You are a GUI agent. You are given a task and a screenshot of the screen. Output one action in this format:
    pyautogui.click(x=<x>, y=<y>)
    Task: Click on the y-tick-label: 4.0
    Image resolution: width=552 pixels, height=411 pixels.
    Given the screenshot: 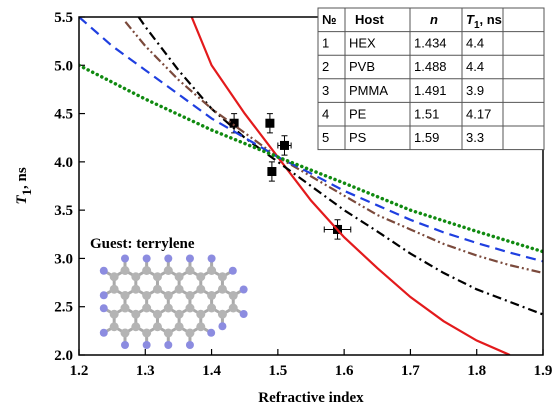 What is the action you would take?
    pyautogui.click(x=63, y=163)
    